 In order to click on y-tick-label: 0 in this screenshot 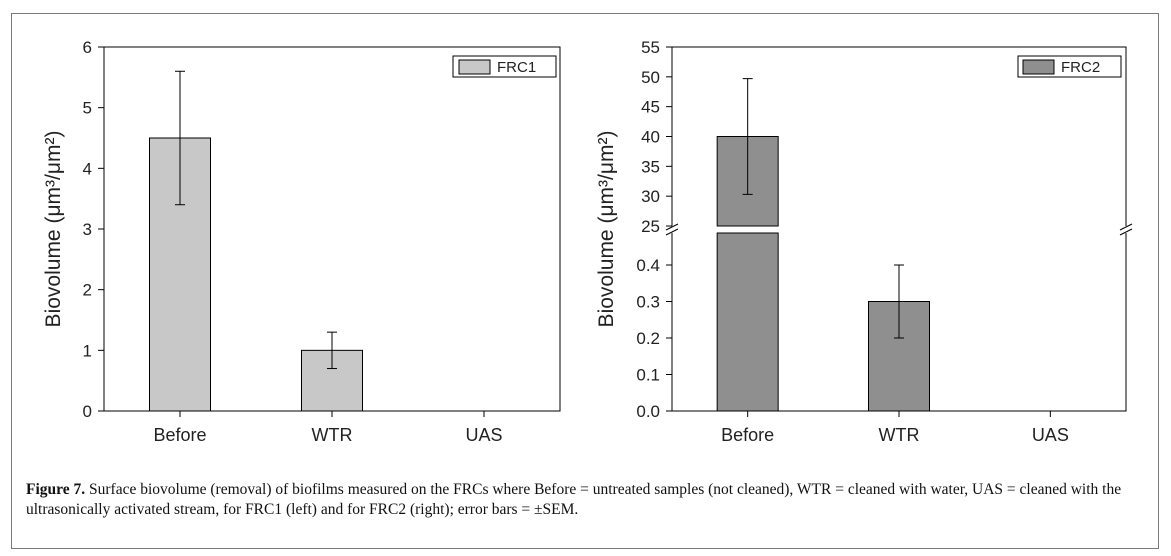, I will do `click(87, 411)`.